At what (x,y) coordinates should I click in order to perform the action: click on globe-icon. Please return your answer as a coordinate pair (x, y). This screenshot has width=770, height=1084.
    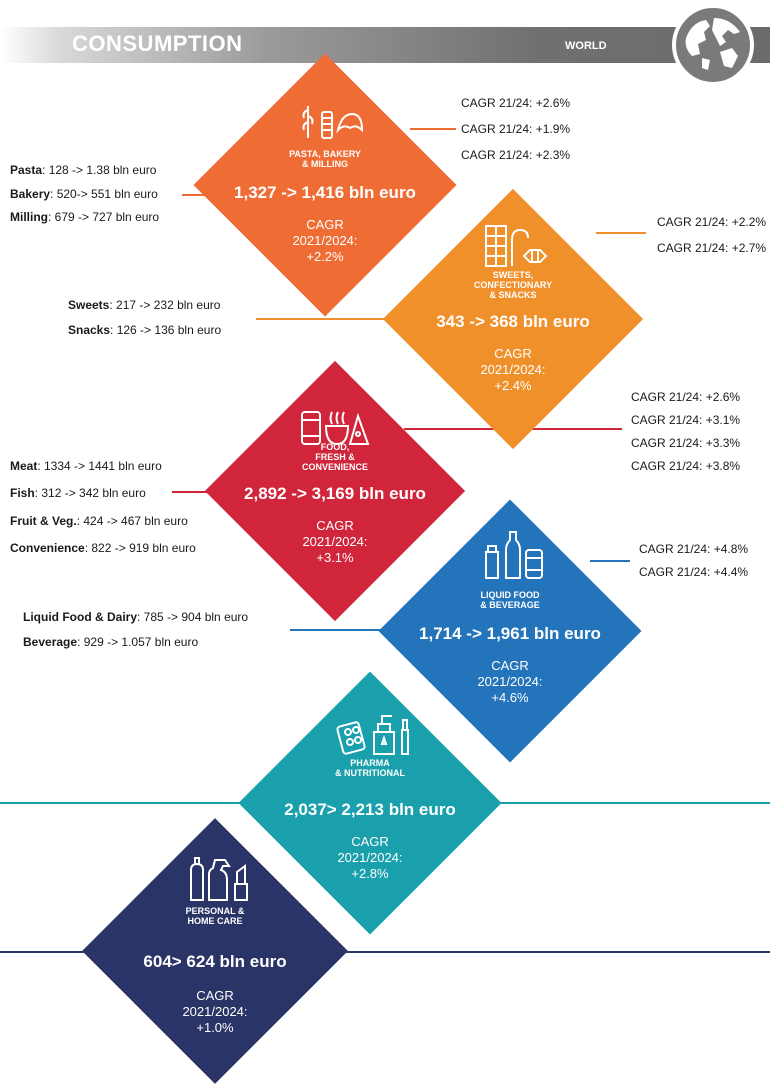
    Looking at the image, I should click on (713, 45).